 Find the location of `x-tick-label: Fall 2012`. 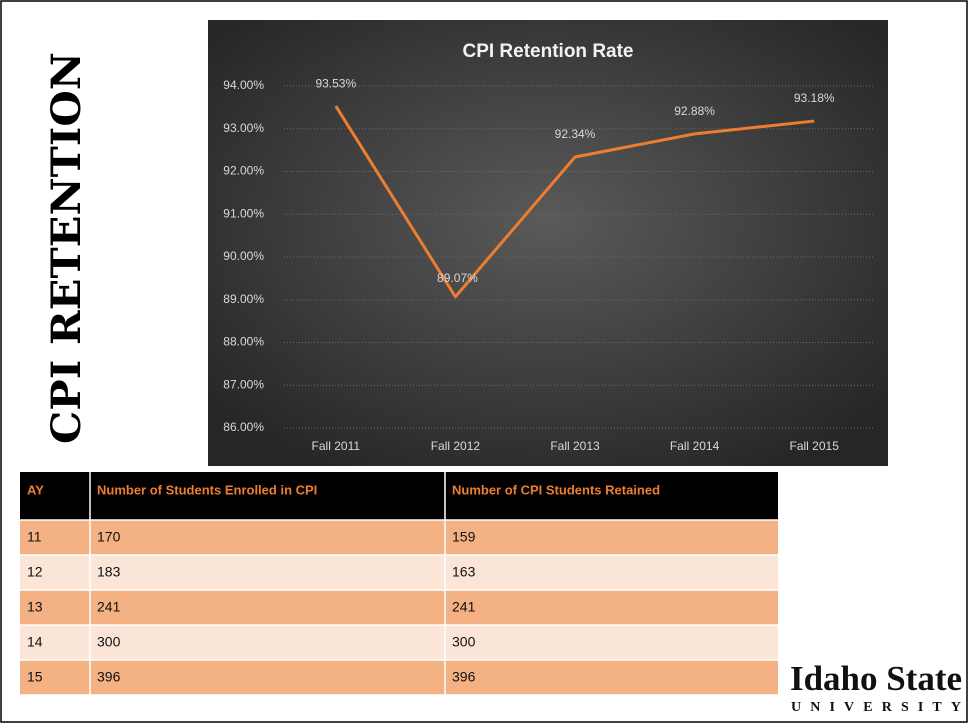

x-tick-label: Fall 2012 is located at coordinates (456, 446).